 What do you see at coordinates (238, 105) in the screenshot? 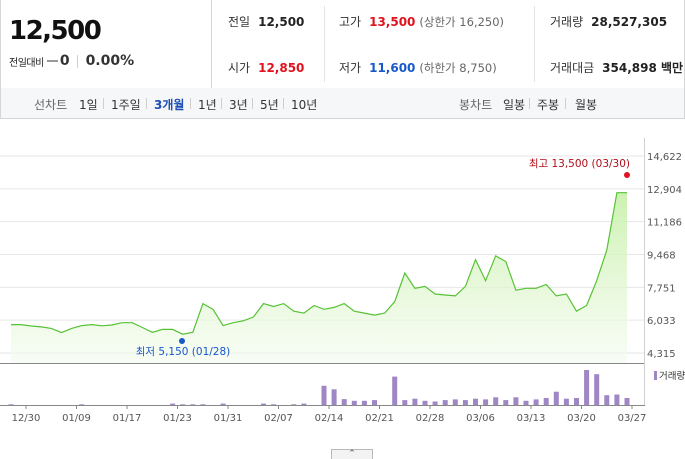
I see `tab-3years: 3년` at bounding box center [238, 105].